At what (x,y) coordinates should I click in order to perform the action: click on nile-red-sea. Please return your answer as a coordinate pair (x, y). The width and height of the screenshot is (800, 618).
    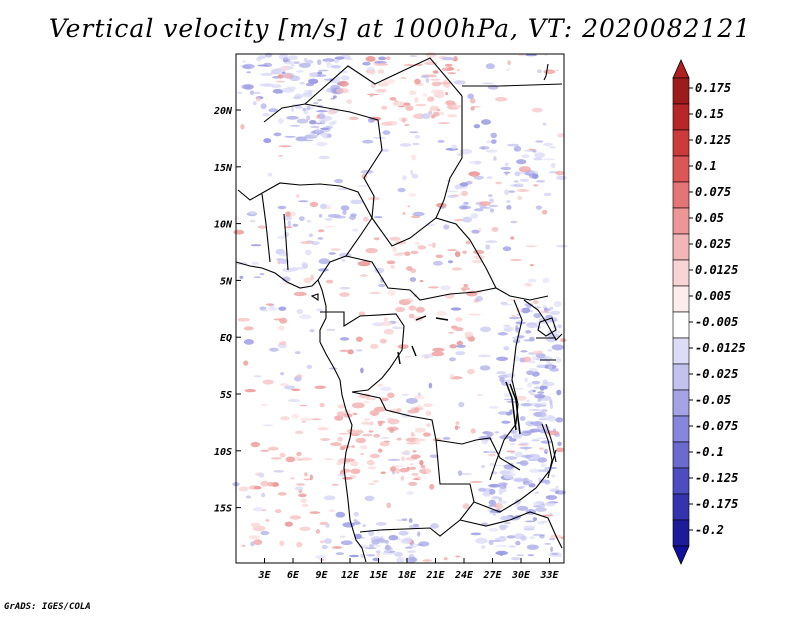
    Looking at the image, I should click on (546, 72).